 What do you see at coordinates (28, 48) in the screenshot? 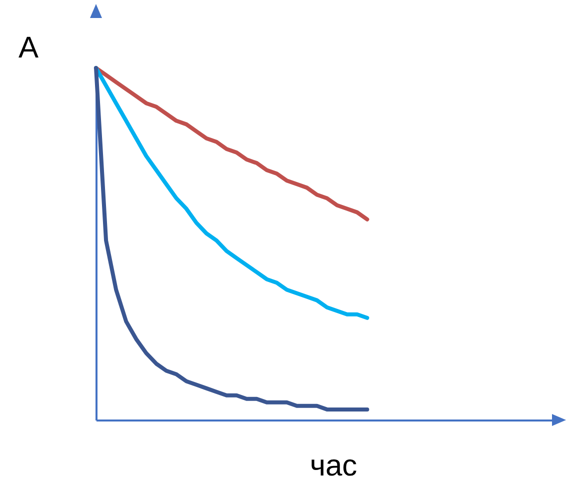
I see `y-axis-title: A` at bounding box center [28, 48].